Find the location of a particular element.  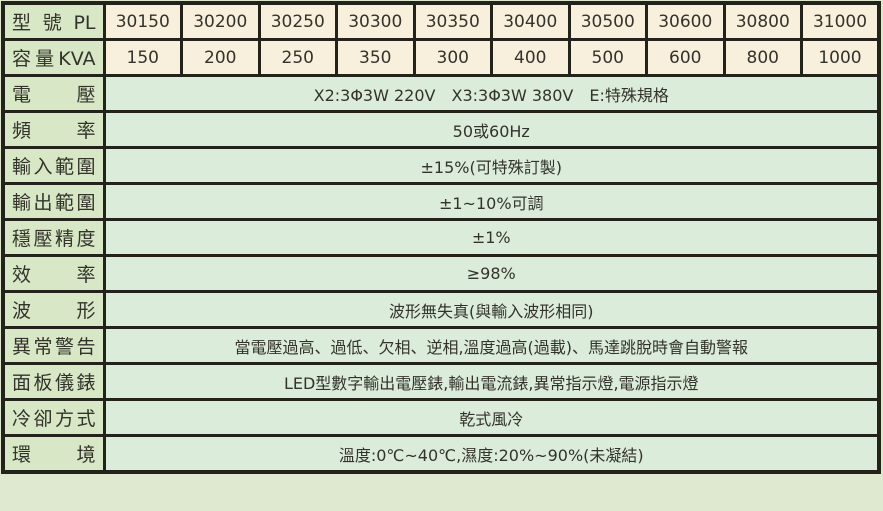

environment-value: 溫度:0℃~40℃,濕度:20%~90%(未凝結) is located at coordinates (491, 454).